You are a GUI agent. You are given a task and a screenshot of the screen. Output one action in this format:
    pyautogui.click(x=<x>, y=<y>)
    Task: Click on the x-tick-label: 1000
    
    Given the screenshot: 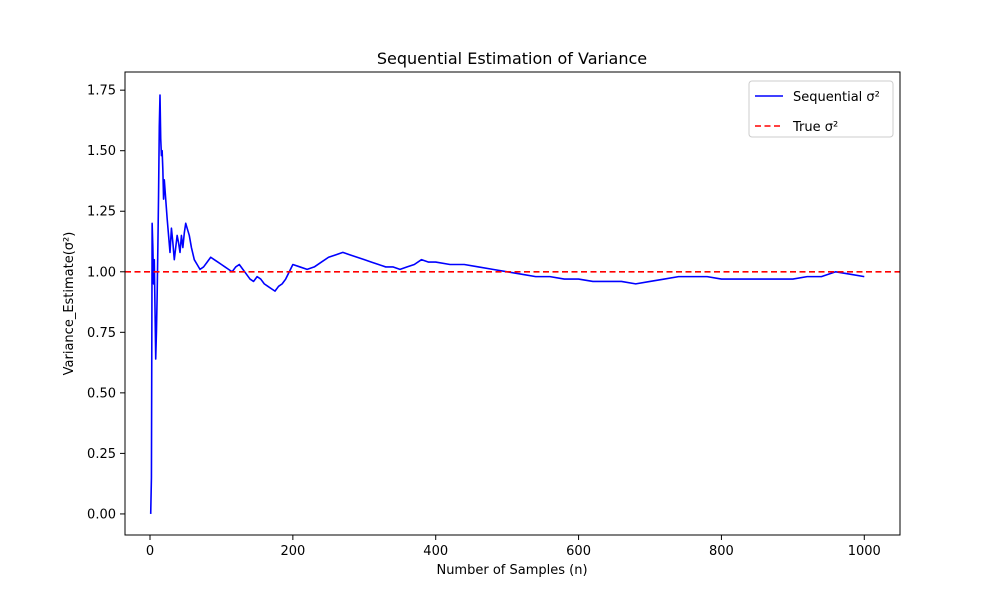 What is the action you would take?
    pyautogui.click(x=864, y=551)
    